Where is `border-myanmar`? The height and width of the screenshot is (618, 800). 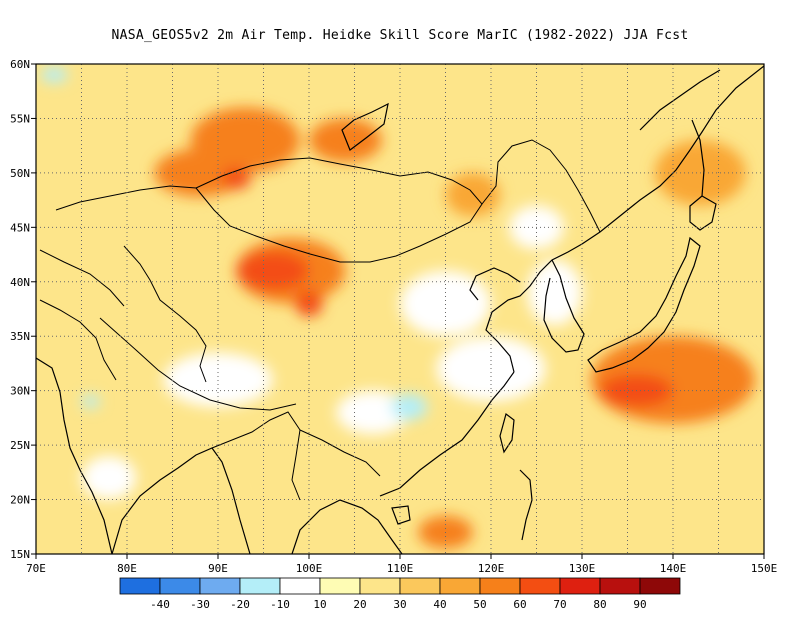
border-myanmar is located at coordinates (256, 456).